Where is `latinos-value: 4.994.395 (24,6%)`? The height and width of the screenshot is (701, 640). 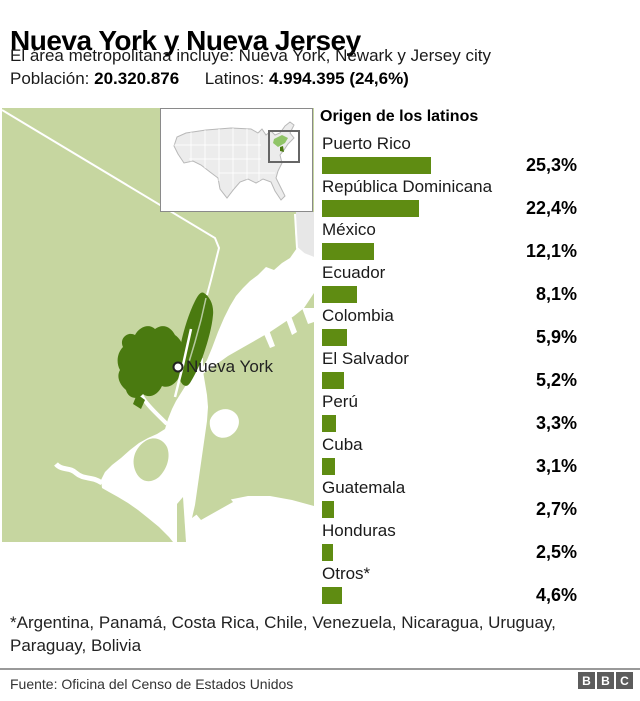 latinos-value: 4.994.395 (24,6%) is located at coordinates (338, 78).